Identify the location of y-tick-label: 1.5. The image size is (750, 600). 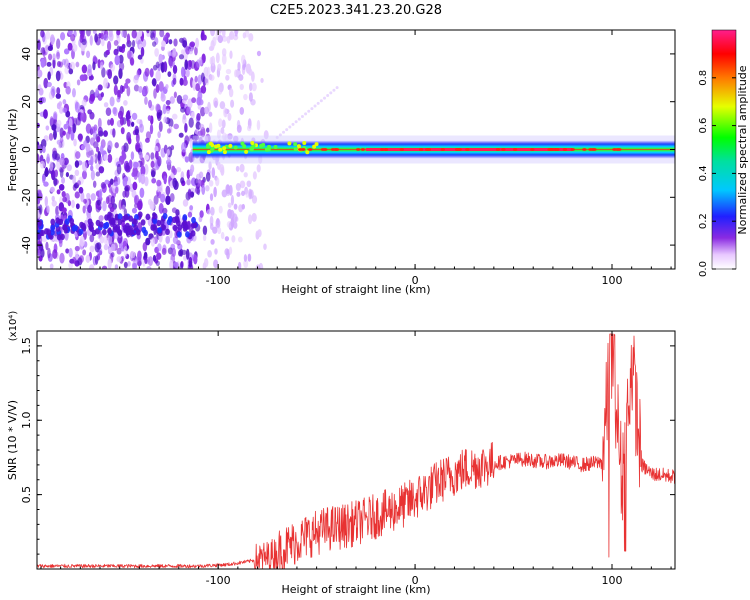
(26, 346).